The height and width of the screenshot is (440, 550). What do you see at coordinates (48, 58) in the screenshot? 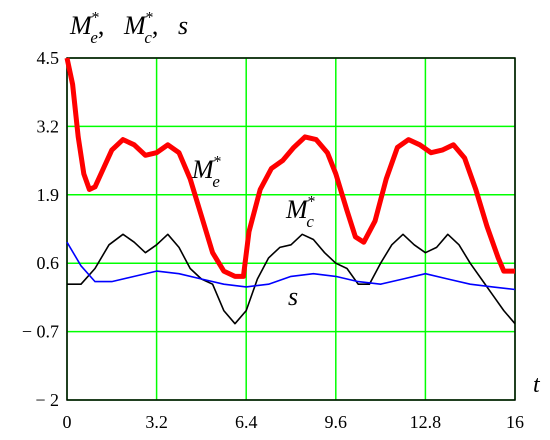
I see `y-tick-label-5: 4.5` at bounding box center [48, 58].